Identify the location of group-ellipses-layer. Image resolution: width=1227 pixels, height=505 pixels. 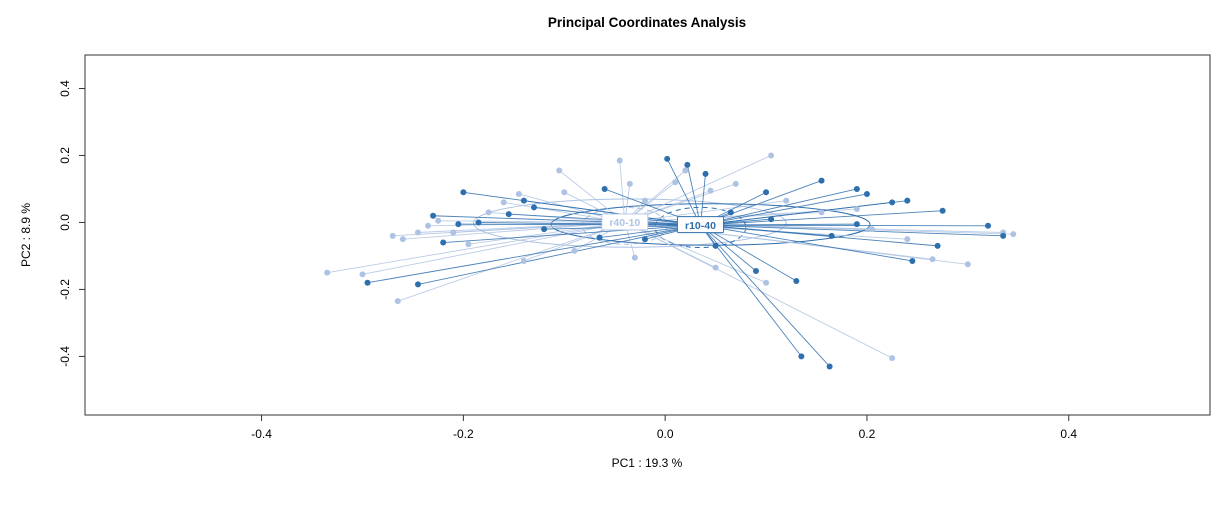
(671, 223).